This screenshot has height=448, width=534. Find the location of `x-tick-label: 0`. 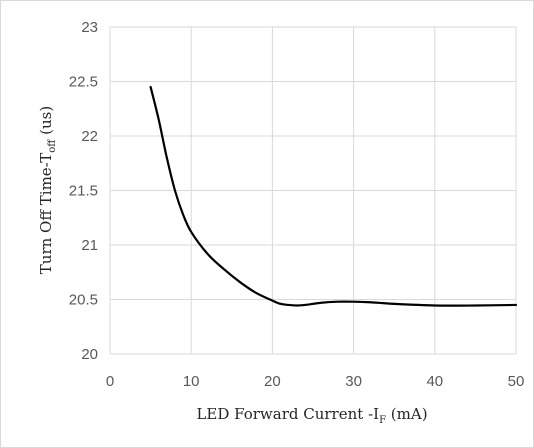

x-tick-label: 0 is located at coordinates (110, 381).